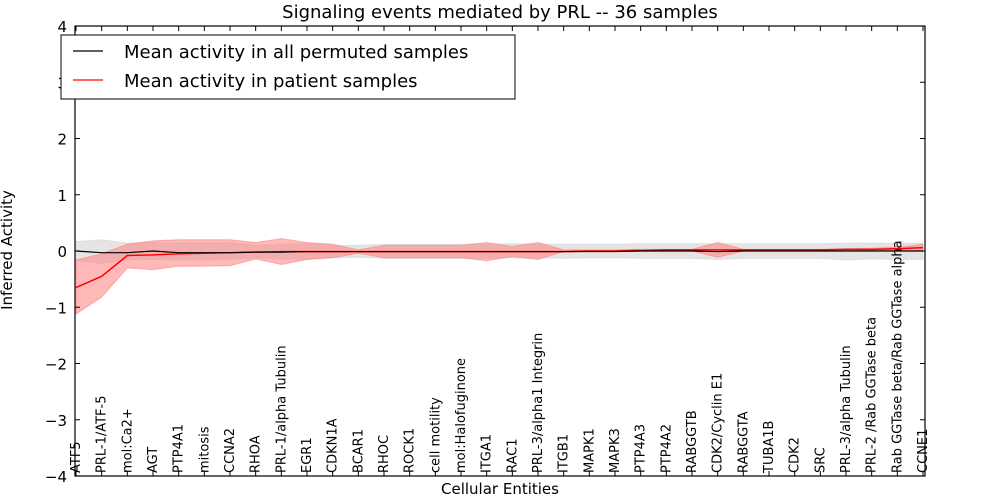 This screenshot has width=1000, height=500. Describe the element at coordinates (56, 421) in the screenshot. I see `y-tick-label: −3` at that location.